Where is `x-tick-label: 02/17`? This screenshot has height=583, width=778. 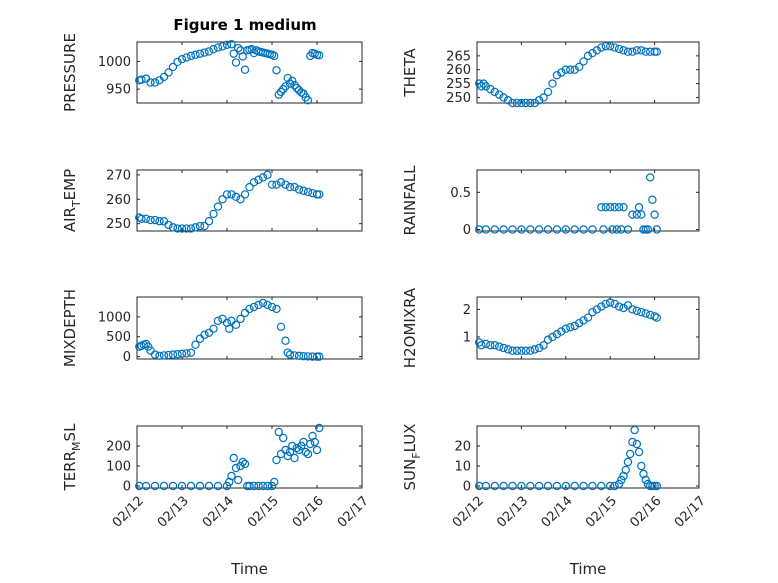
x-tick-label: 02/17 is located at coordinates (353, 512).